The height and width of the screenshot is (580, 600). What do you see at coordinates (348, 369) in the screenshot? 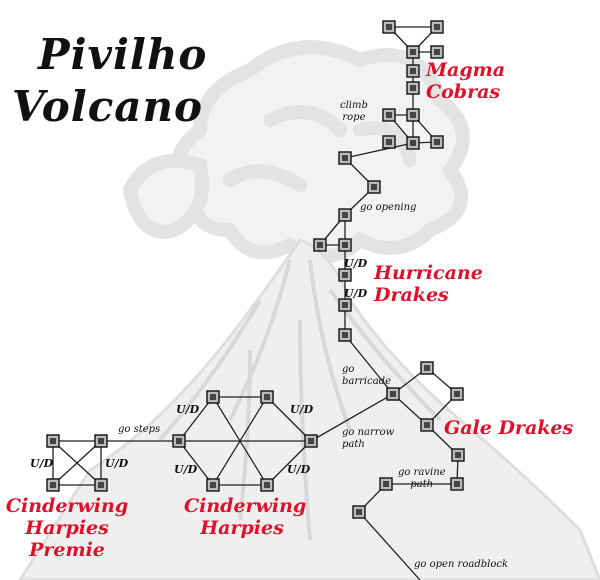
I see `exit-label-go-barricade-line1: go` at bounding box center [348, 369].